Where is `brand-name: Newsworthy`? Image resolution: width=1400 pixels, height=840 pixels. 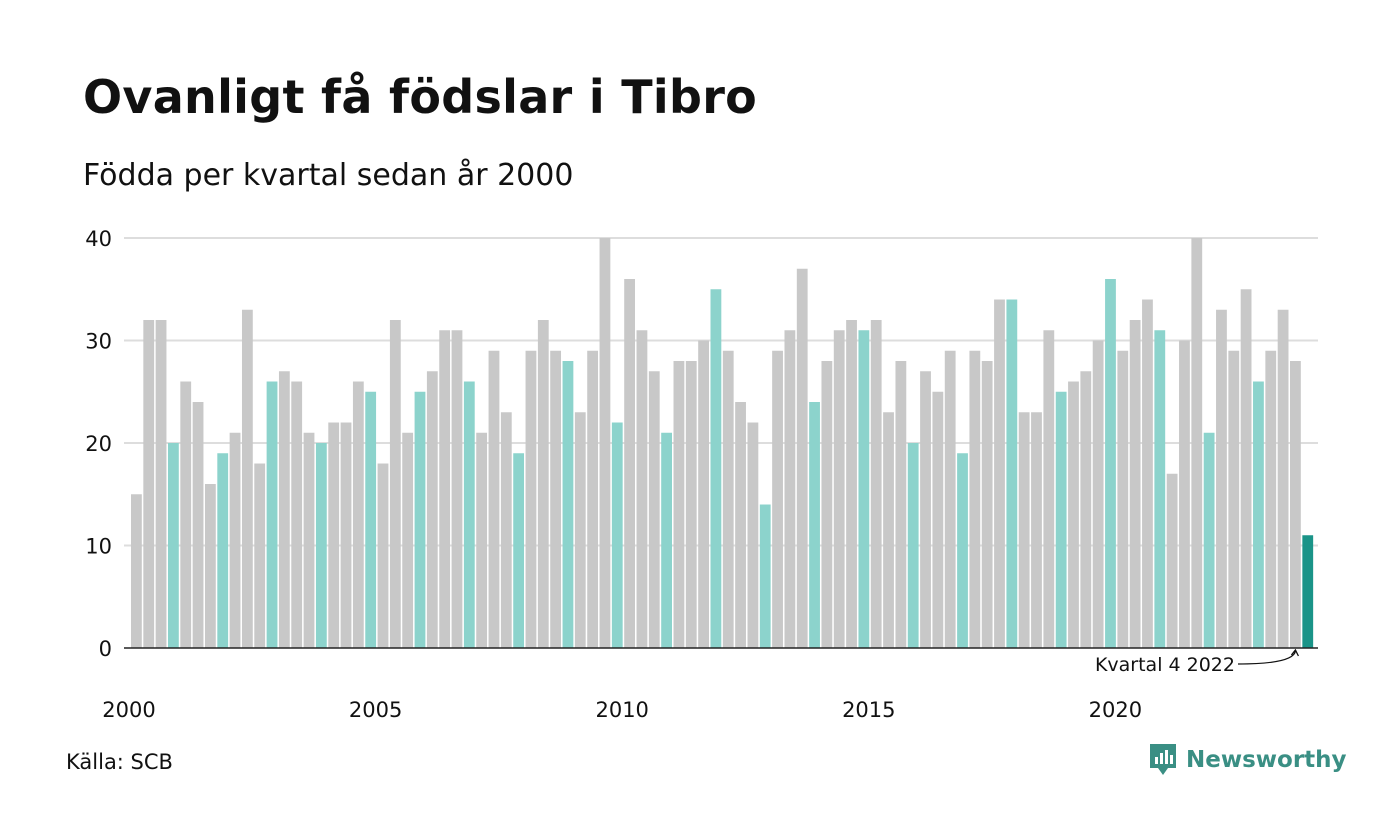 brand-name: Newsworthy is located at coordinates (1266, 760).